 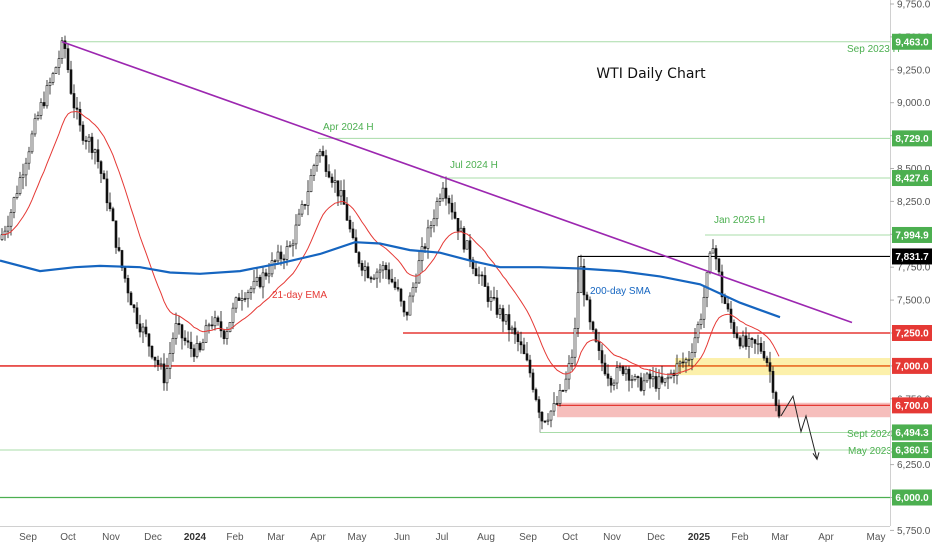 What do you see at coordinates (739, 220) in the screenshot?
I see `annotation-label: Jan 2025 H` at bounding box center [739, 220].